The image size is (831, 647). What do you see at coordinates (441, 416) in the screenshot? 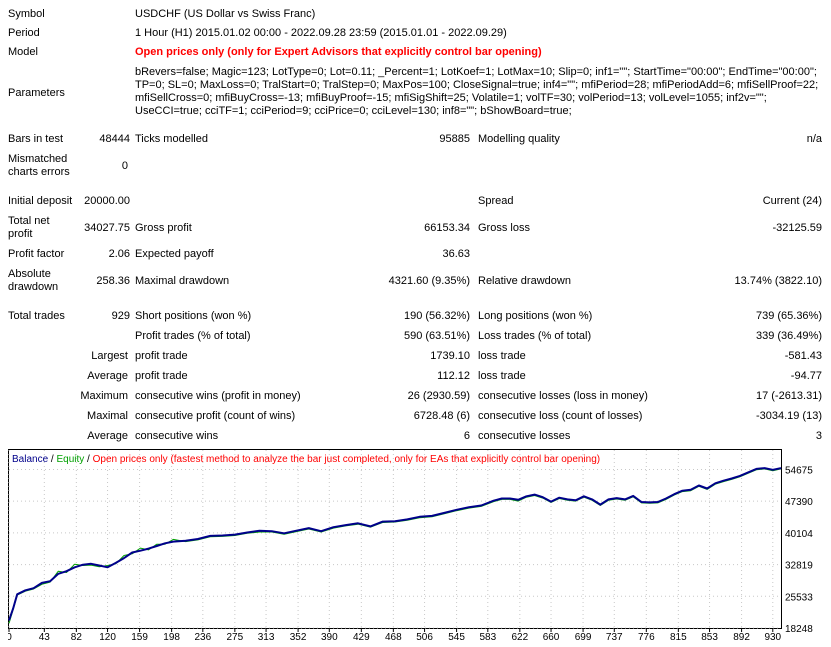
I see `maximal-cons-profit-value: 6728.48 (6)` at bounding box center [441, 416].